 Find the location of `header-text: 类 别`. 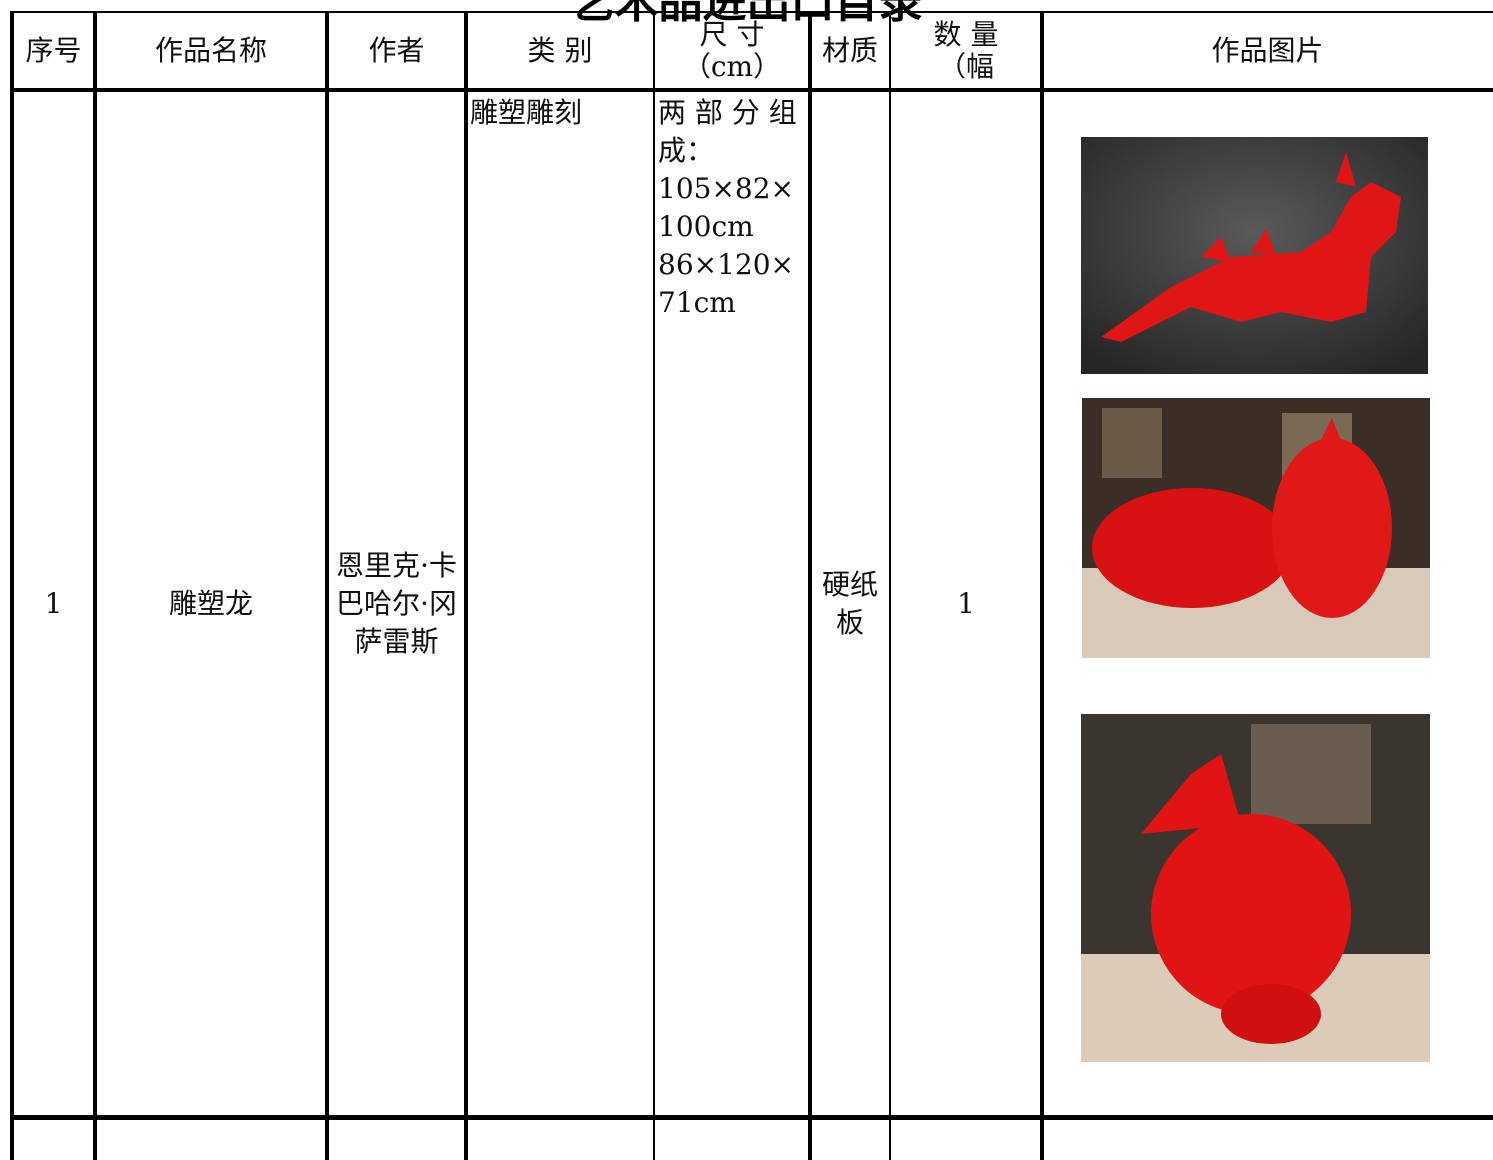

header-text: 类 别 is located at coordinates (560, 50).